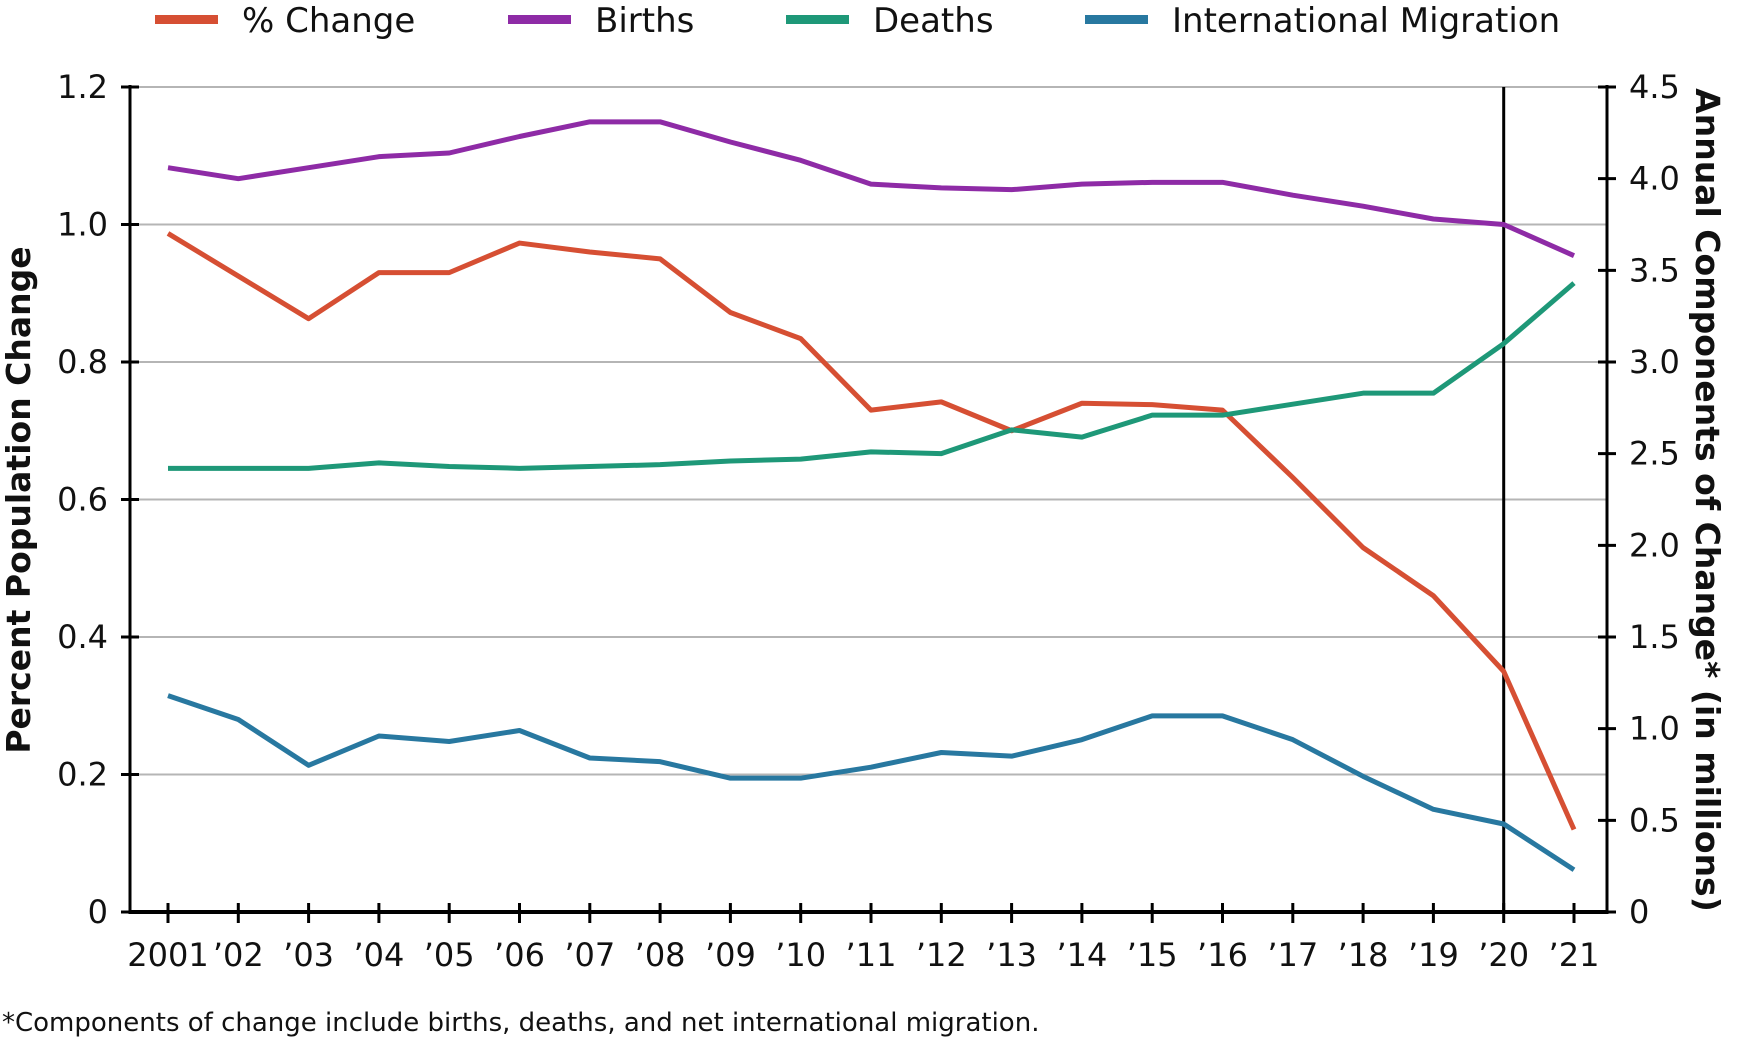 Image resolution: width=1741 pixels, height=1044 pixels. I want to click on legend-item: % Change, so click(285, 21).